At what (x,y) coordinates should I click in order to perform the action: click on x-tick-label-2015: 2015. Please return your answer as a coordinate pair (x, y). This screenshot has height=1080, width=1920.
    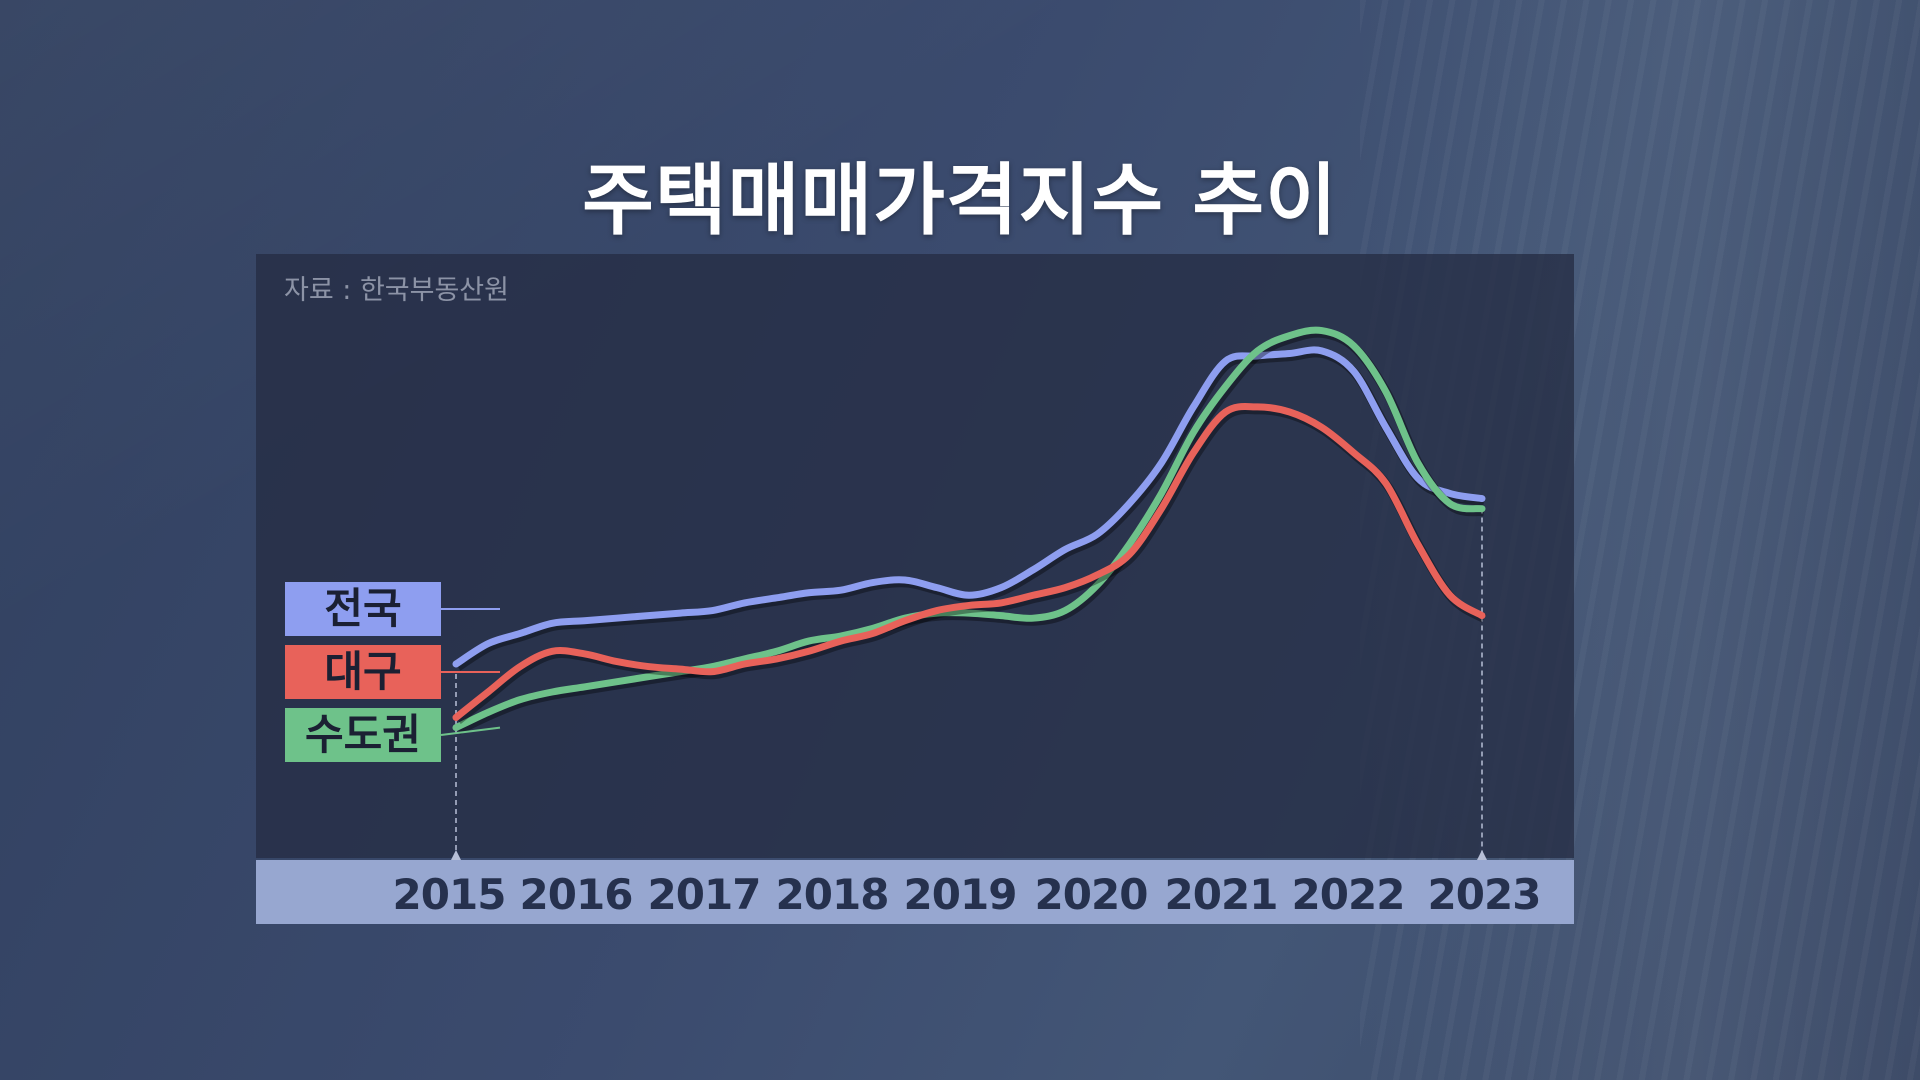
    Looking at the image, I should click on (449, 894).